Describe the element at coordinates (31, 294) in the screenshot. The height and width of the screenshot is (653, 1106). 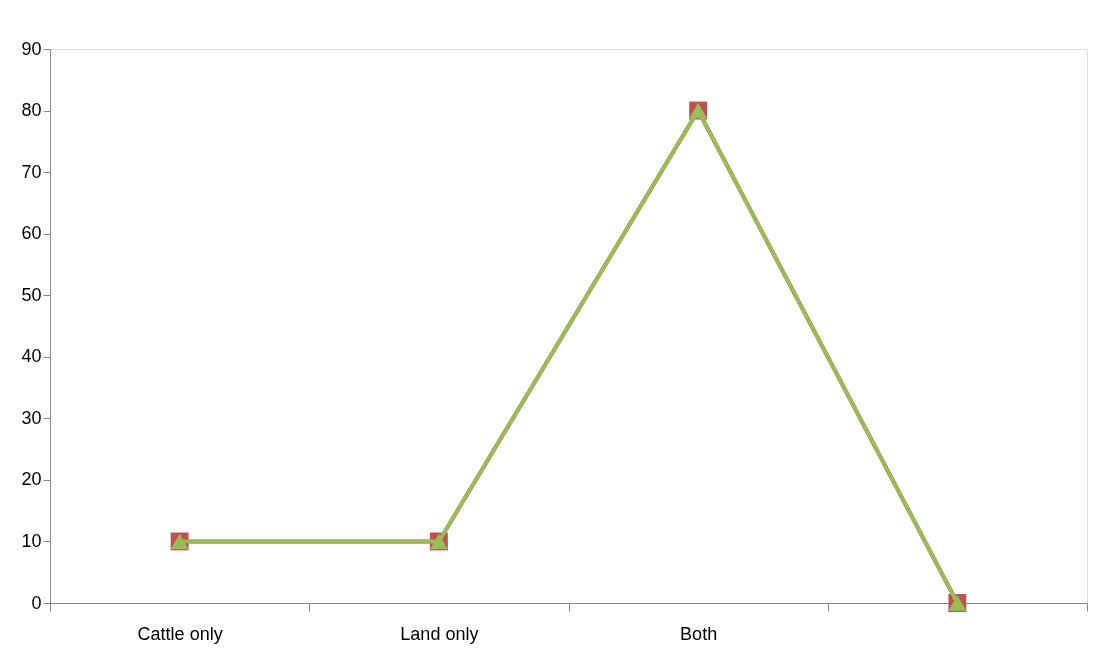
I see `y-tick-label: 50` at that location.